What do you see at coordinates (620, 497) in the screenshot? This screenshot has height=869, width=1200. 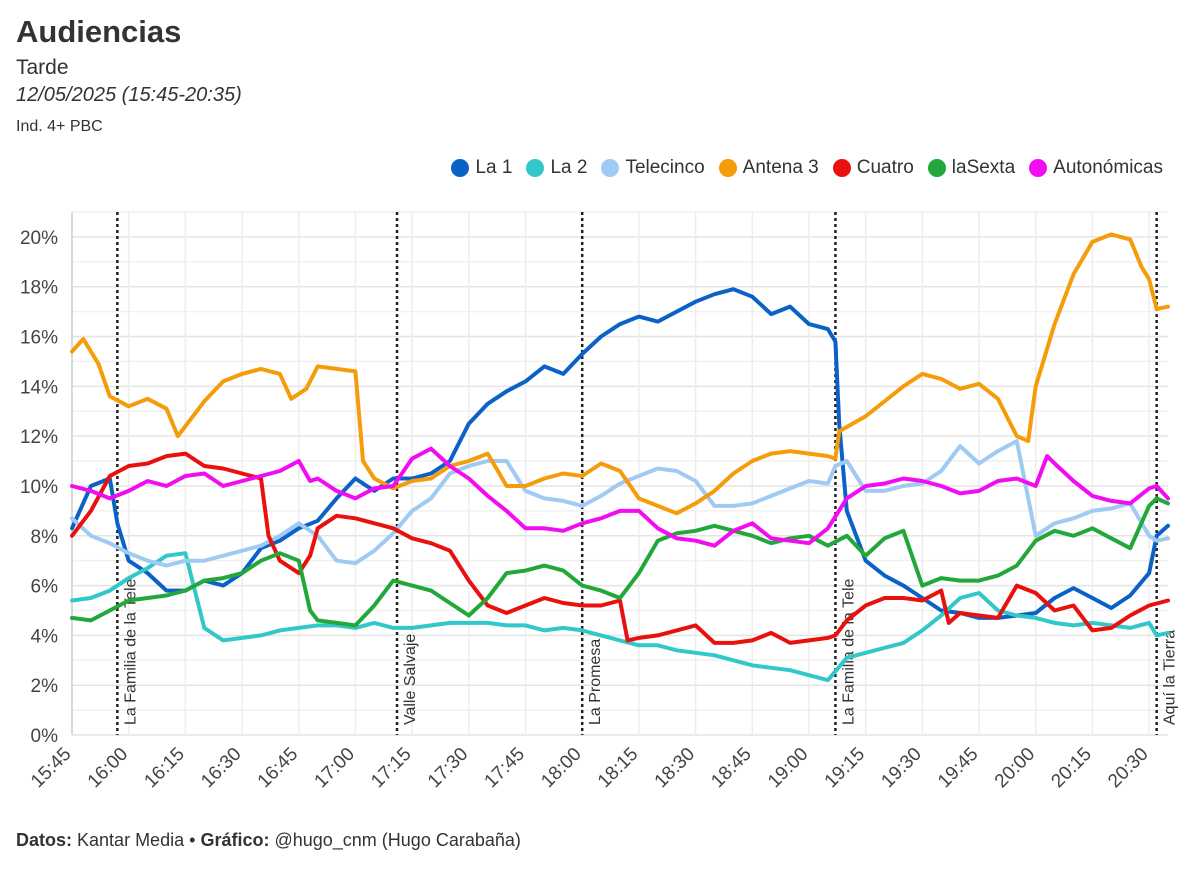 I see `series-line-auton-micas` at bounding box center [620, 497].